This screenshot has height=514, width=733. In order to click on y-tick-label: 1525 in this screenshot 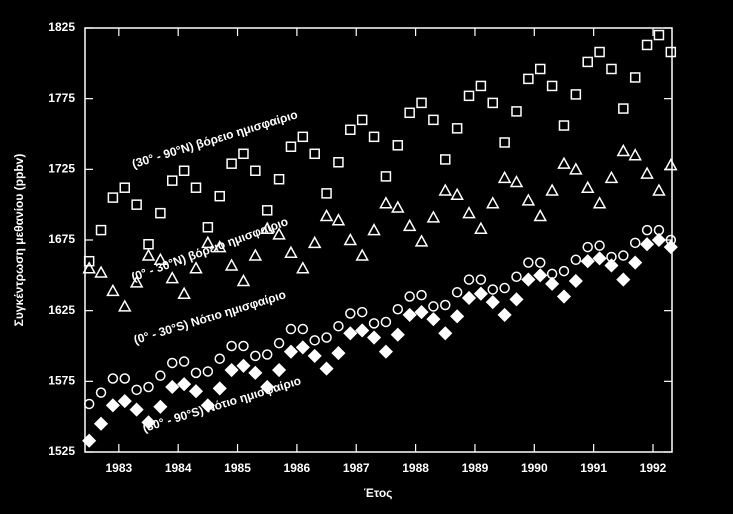, I will do `click(61, 451)`.